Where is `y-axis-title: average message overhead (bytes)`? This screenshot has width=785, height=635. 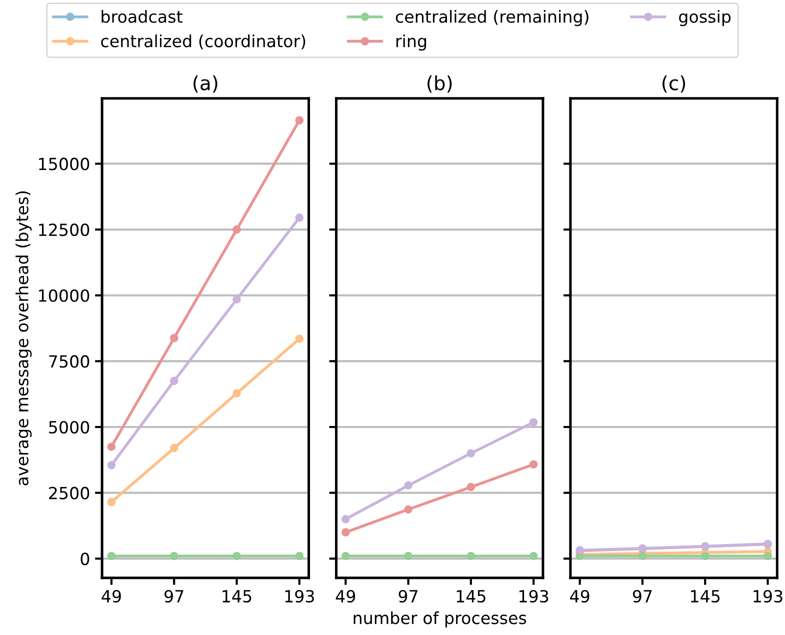
y-axis-title: average message overhead (bytes) is located at coordinates (24, 338).